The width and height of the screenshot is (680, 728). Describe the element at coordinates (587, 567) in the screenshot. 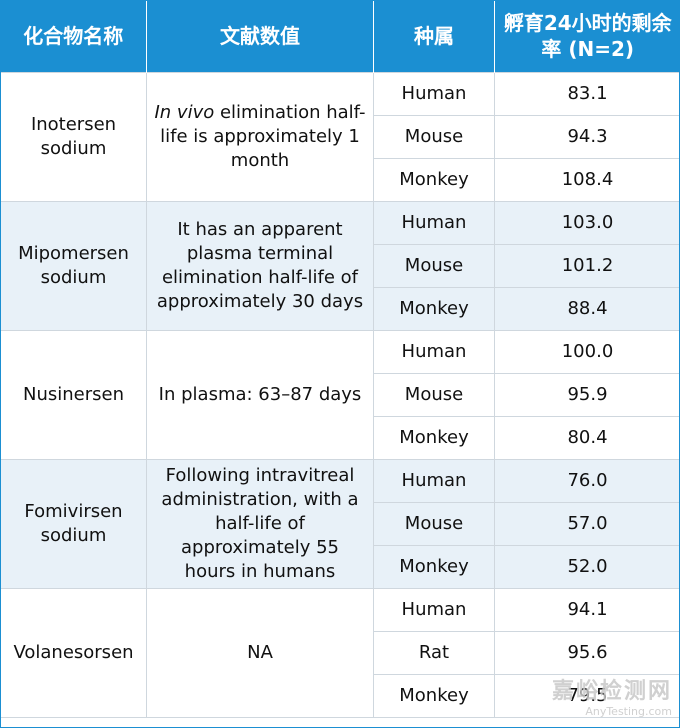

I see `value-cell: 52.0` at that location.